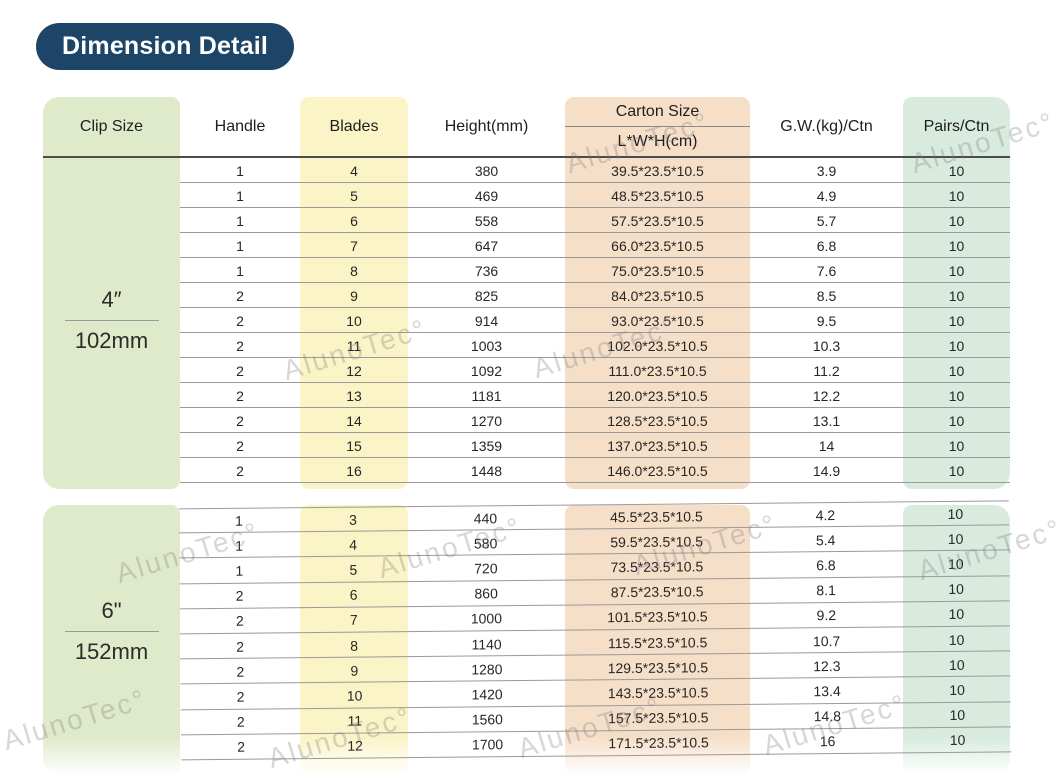 The width and height of the screenshot is (1060, 781). What do you see at coordinates (486, 320) in the screenshot?
I see `cell-height: 914` at bounding box center [486, 320].